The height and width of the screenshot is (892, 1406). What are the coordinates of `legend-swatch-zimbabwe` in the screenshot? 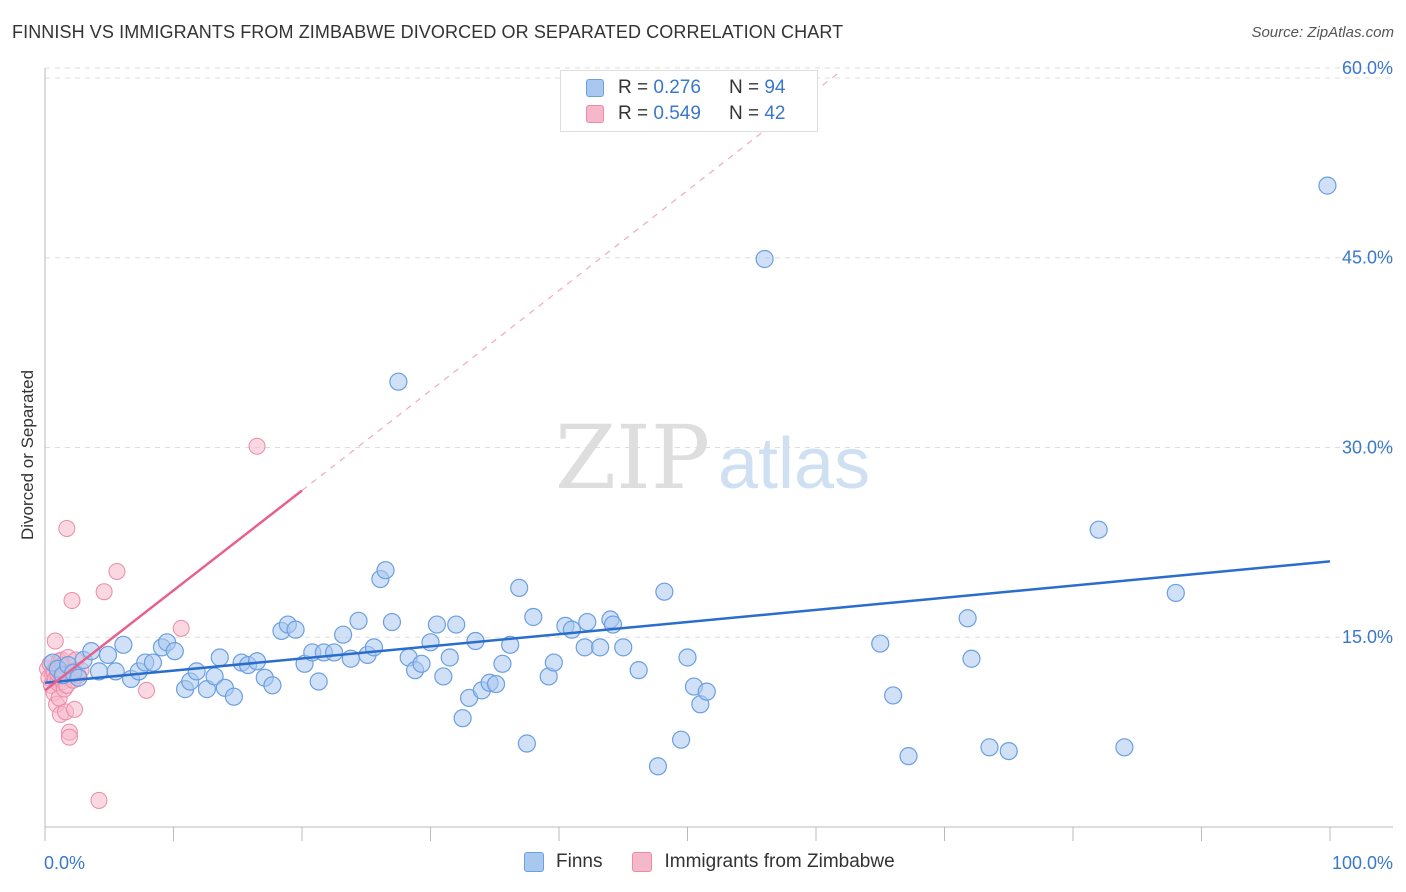 It's located at (595, 114).